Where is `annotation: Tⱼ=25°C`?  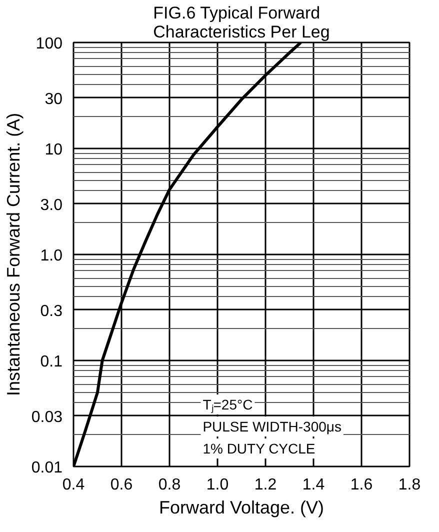 annotation: Tⱼ=25°C is located at coordinates (227, 405).